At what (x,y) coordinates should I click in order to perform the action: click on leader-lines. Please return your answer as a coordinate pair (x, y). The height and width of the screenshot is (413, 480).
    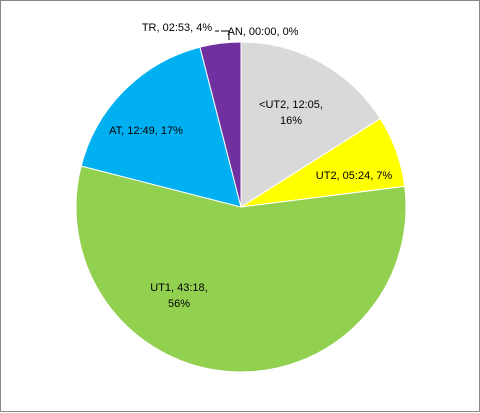
    Looking at the image, I should click on (222, 35).